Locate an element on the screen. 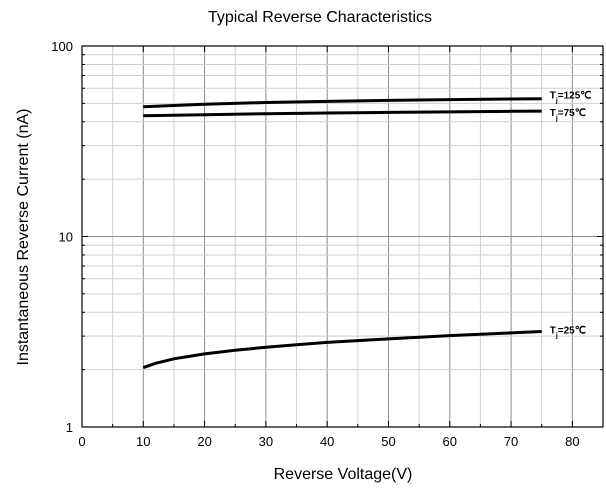 This screenshot has height=492, width=606. x-tick-label: 80 is located at coordinates (572, 441).